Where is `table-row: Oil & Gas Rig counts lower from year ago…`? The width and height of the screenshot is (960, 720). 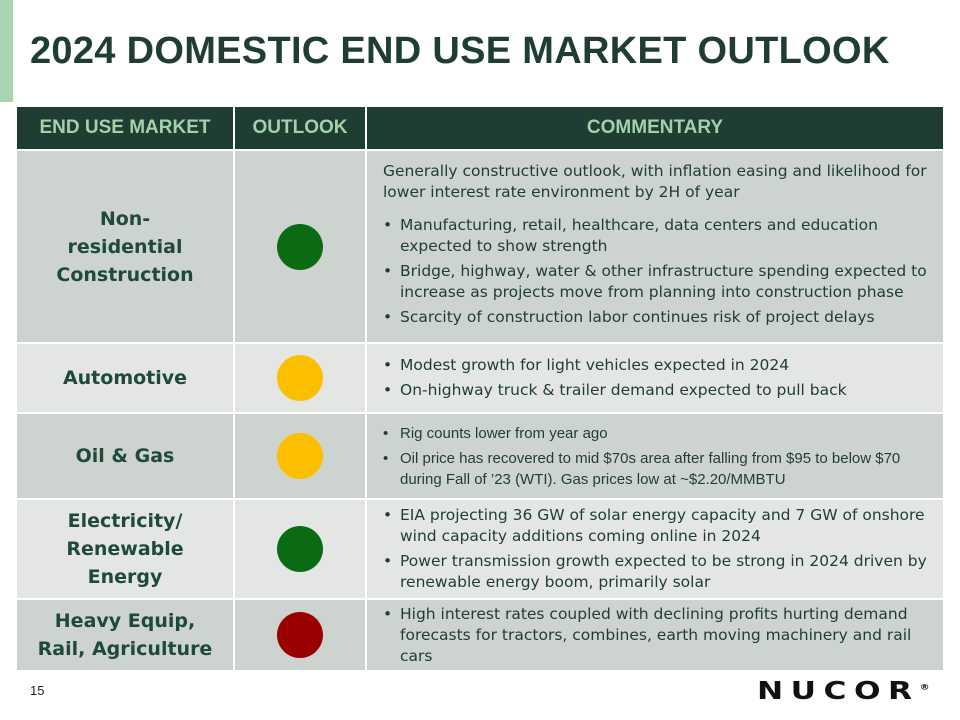
table-row: Oil & Gas Rig counts lower from year ago… is located at coordinates (480, 456).